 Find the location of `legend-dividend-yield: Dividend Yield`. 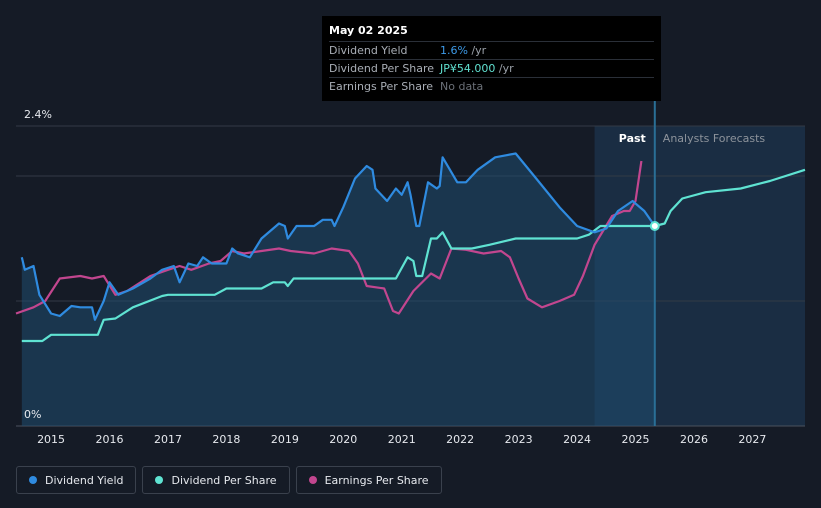

legend-dividend-yield: Dividend Yield is located at coordinates (76, 480).